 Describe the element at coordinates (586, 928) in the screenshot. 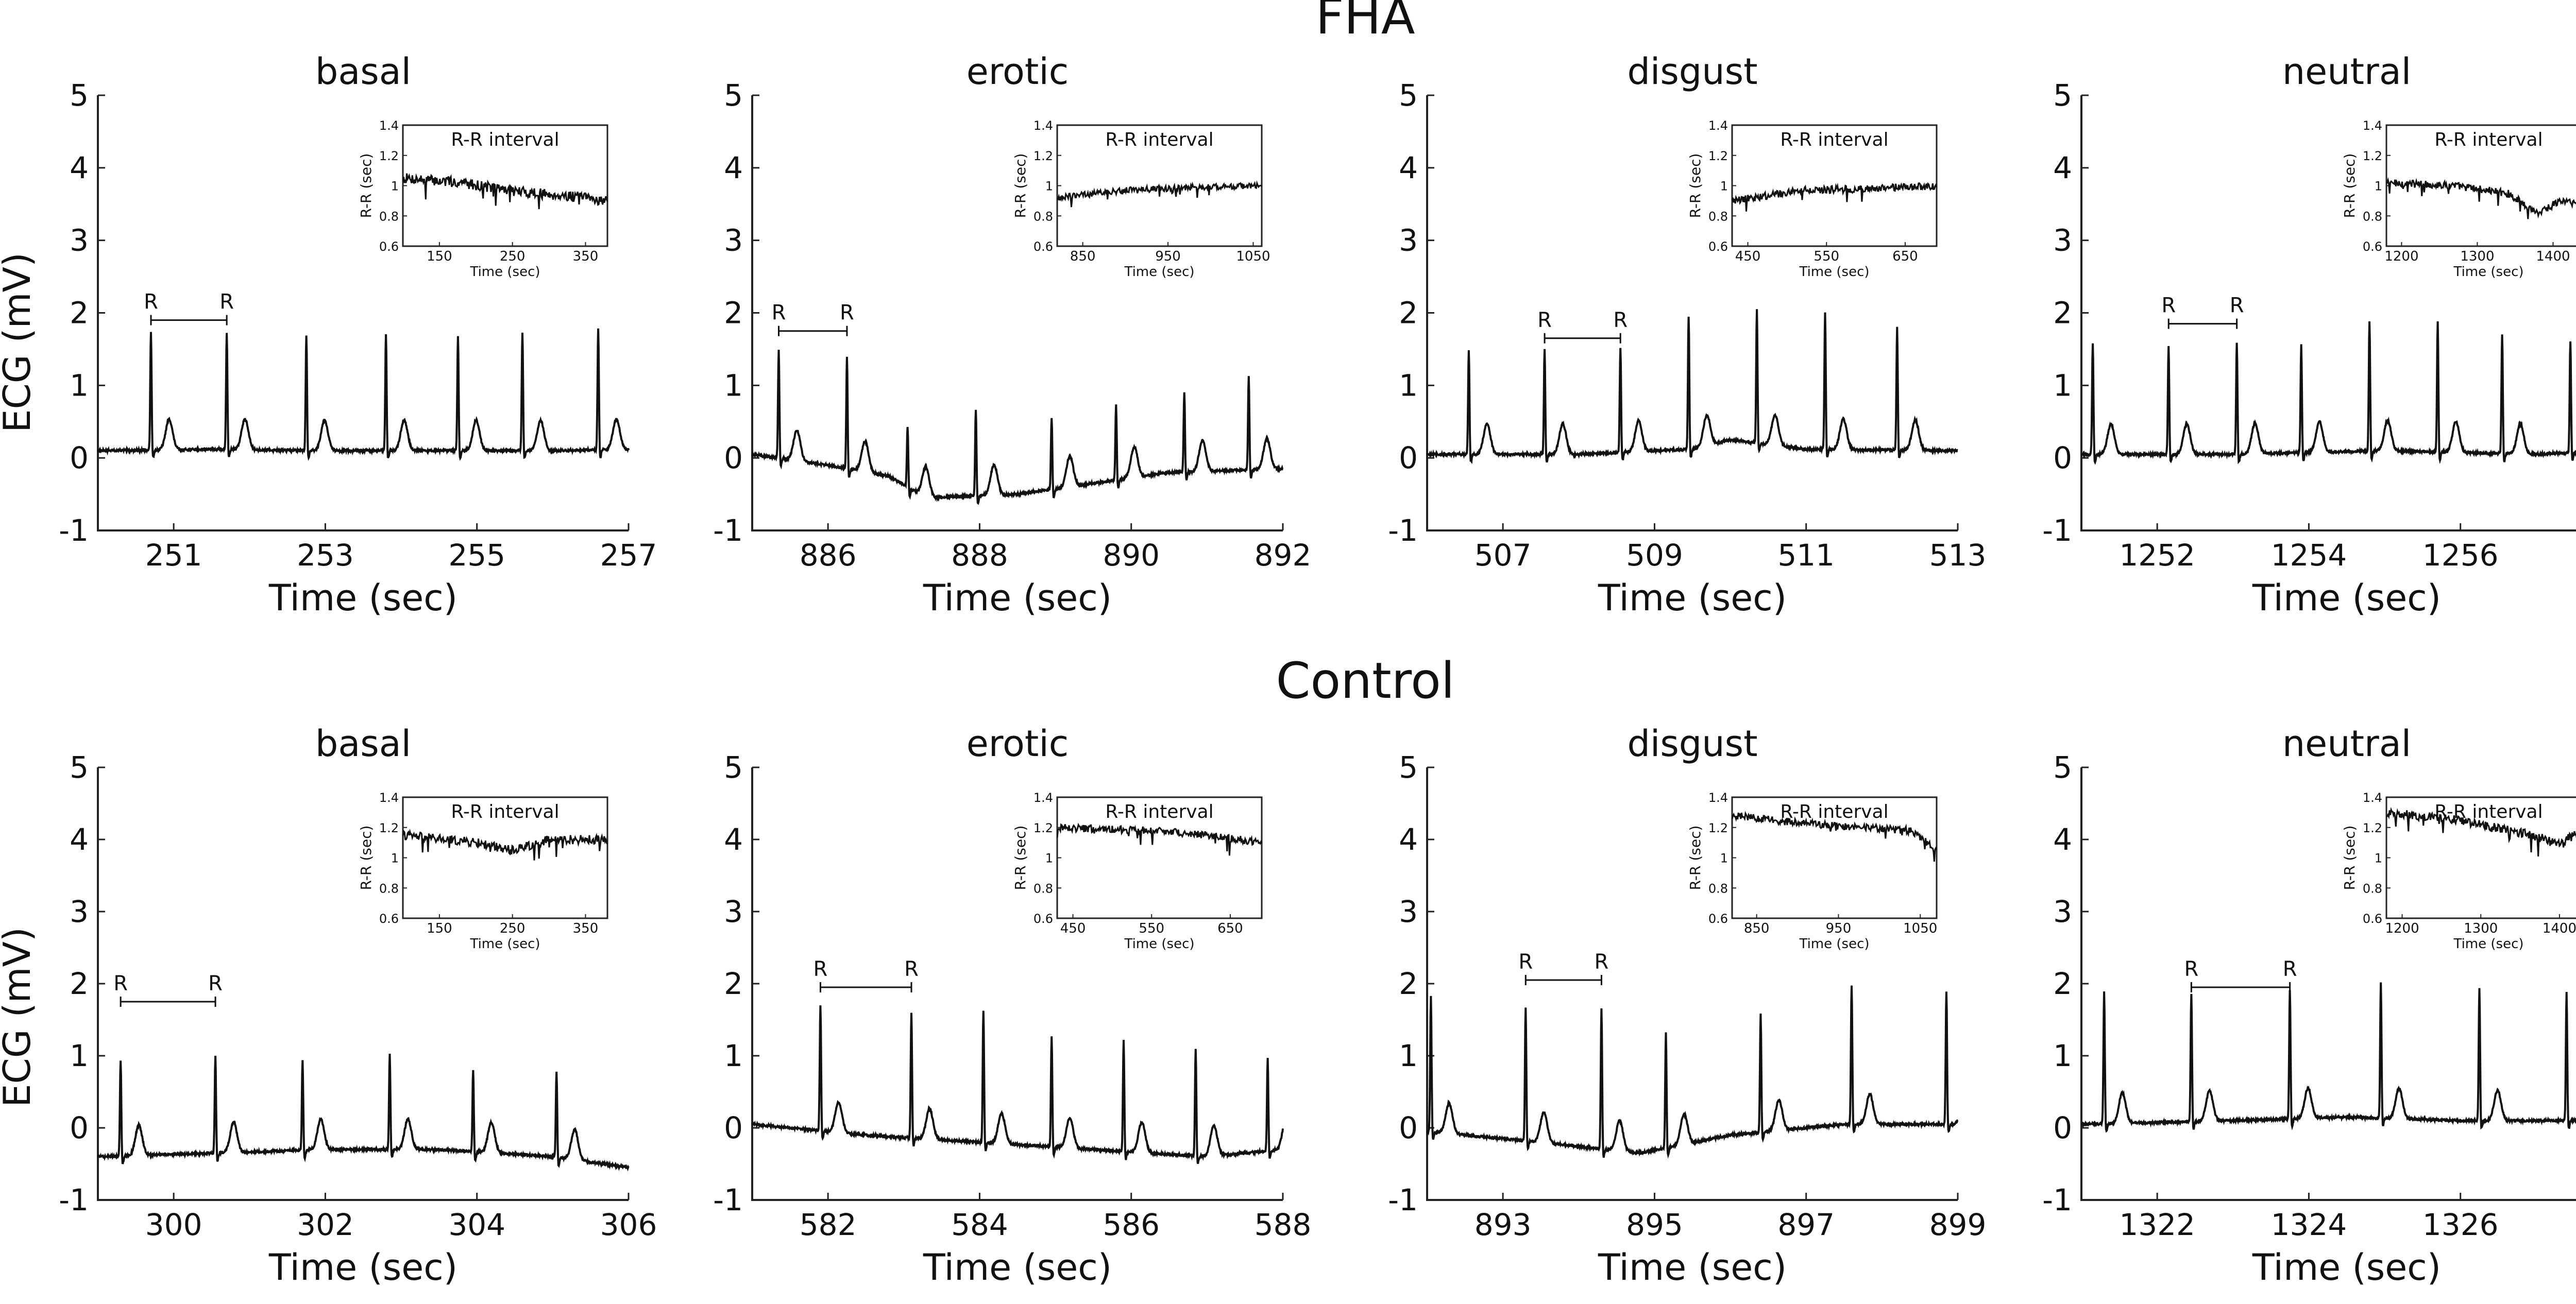

I see `inset-x-tick-label: 350` at that location.